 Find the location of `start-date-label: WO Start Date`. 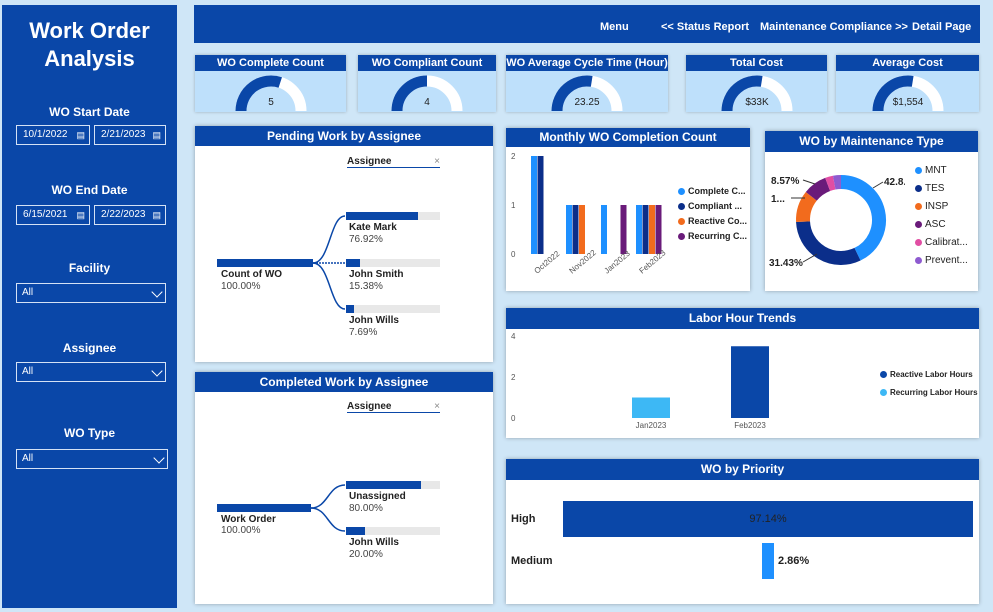

start-date-label: WO Start Date is located at coordinates (89, 112).